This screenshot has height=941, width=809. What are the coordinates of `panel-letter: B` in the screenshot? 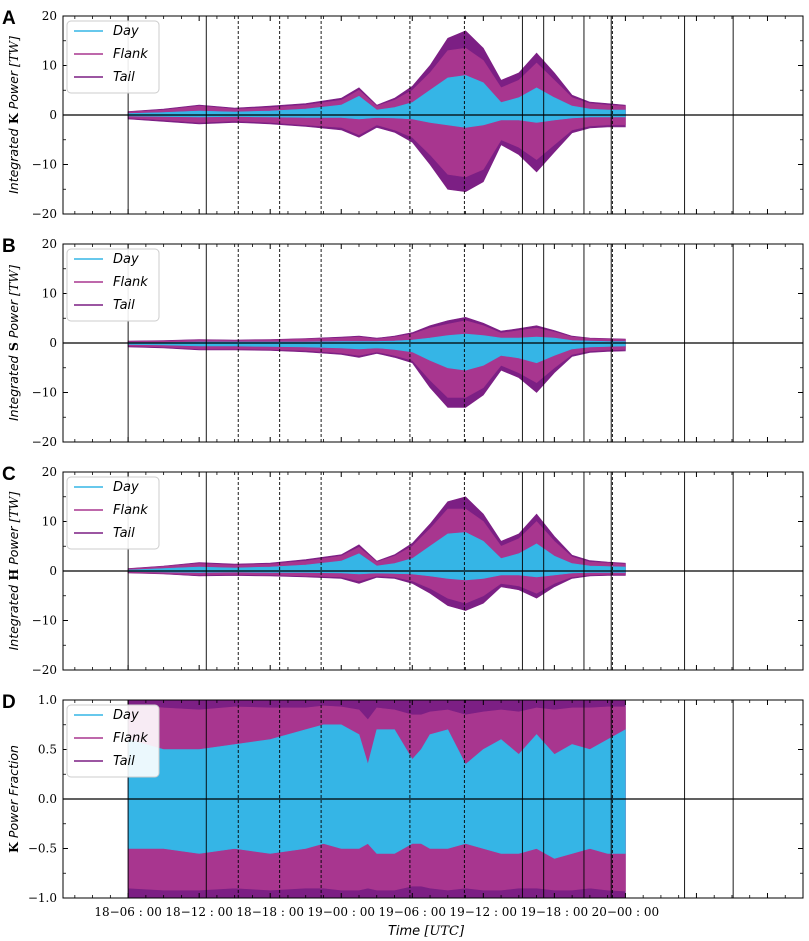 It's located at (9, 246).